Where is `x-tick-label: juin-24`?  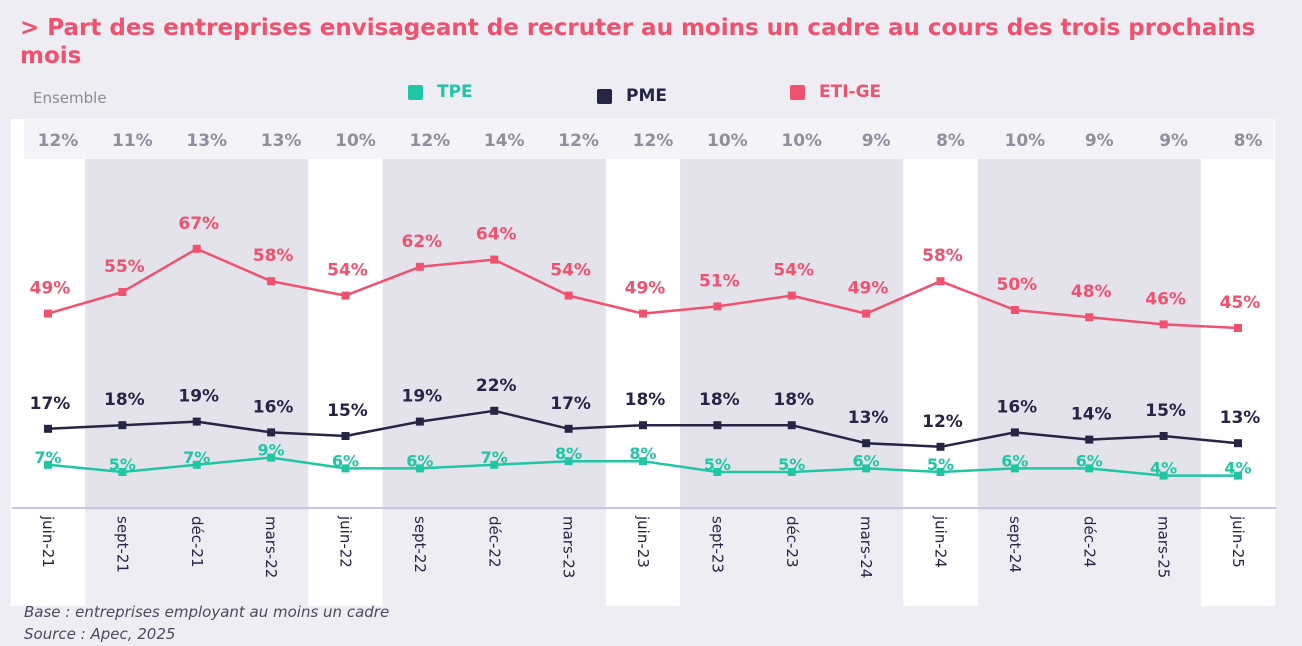
x-tick-label: juin-24 is located at coordinates (941, 541).